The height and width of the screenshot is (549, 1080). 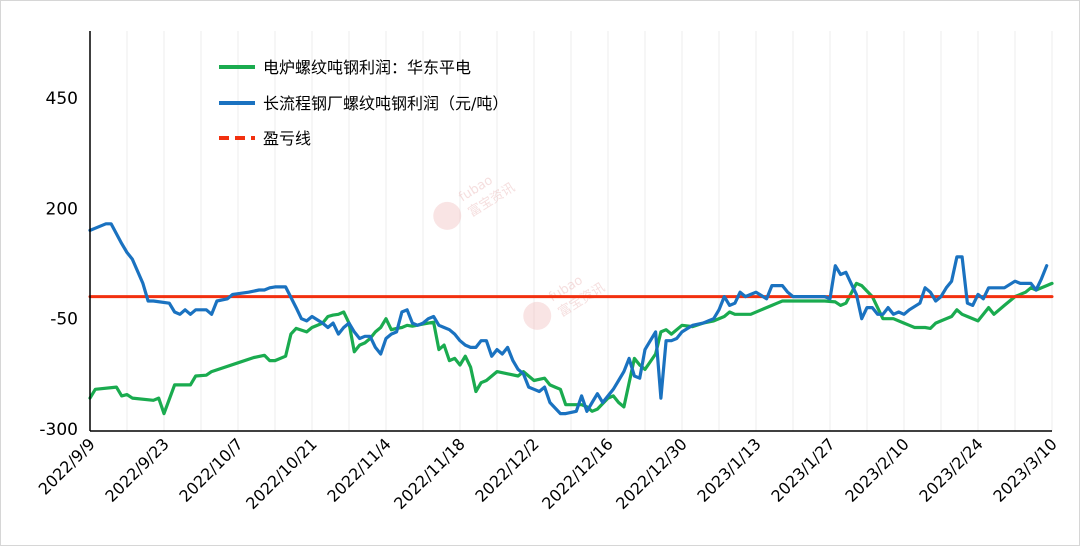 What do you see at coordinates (281, 473) in the screenshot?
I see `x-tick-label: 2022/10/21` at bounding box center [281, 473].